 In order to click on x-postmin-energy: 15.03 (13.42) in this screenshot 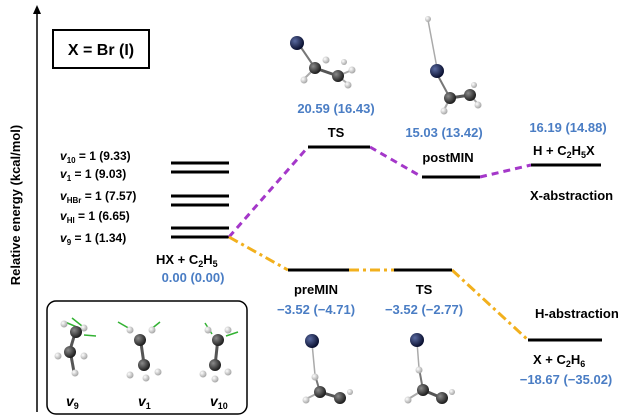, I will do `click(443, 132)`.